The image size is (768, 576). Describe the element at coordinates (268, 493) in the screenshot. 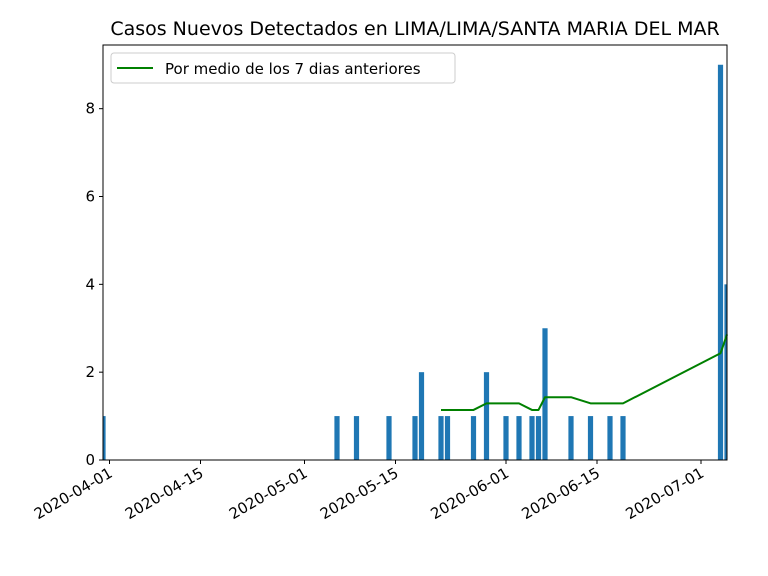

I see `x-tick-label-2: 2020-05-01` at that location.